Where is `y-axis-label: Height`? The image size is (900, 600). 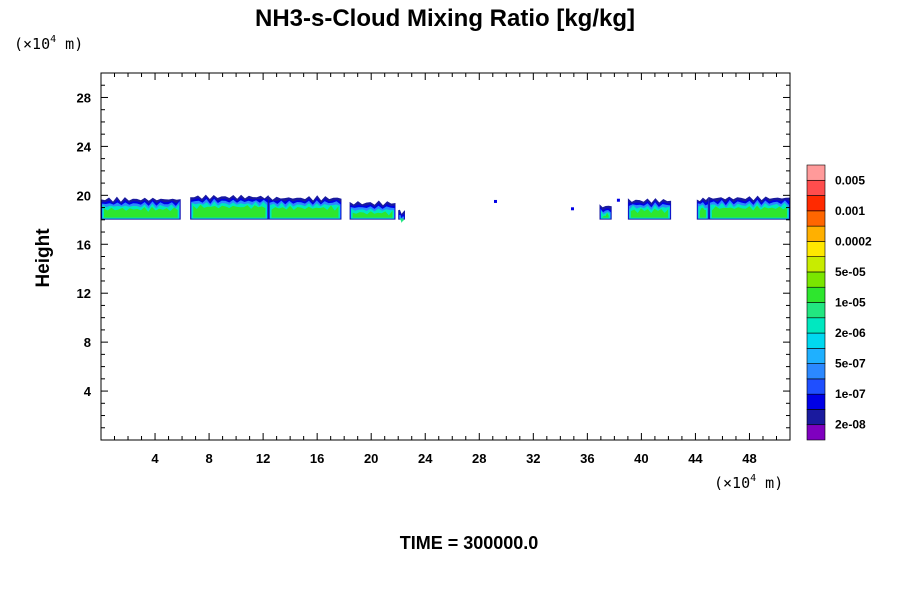 y-axis-label: Height is located at coordinates (43, 258).